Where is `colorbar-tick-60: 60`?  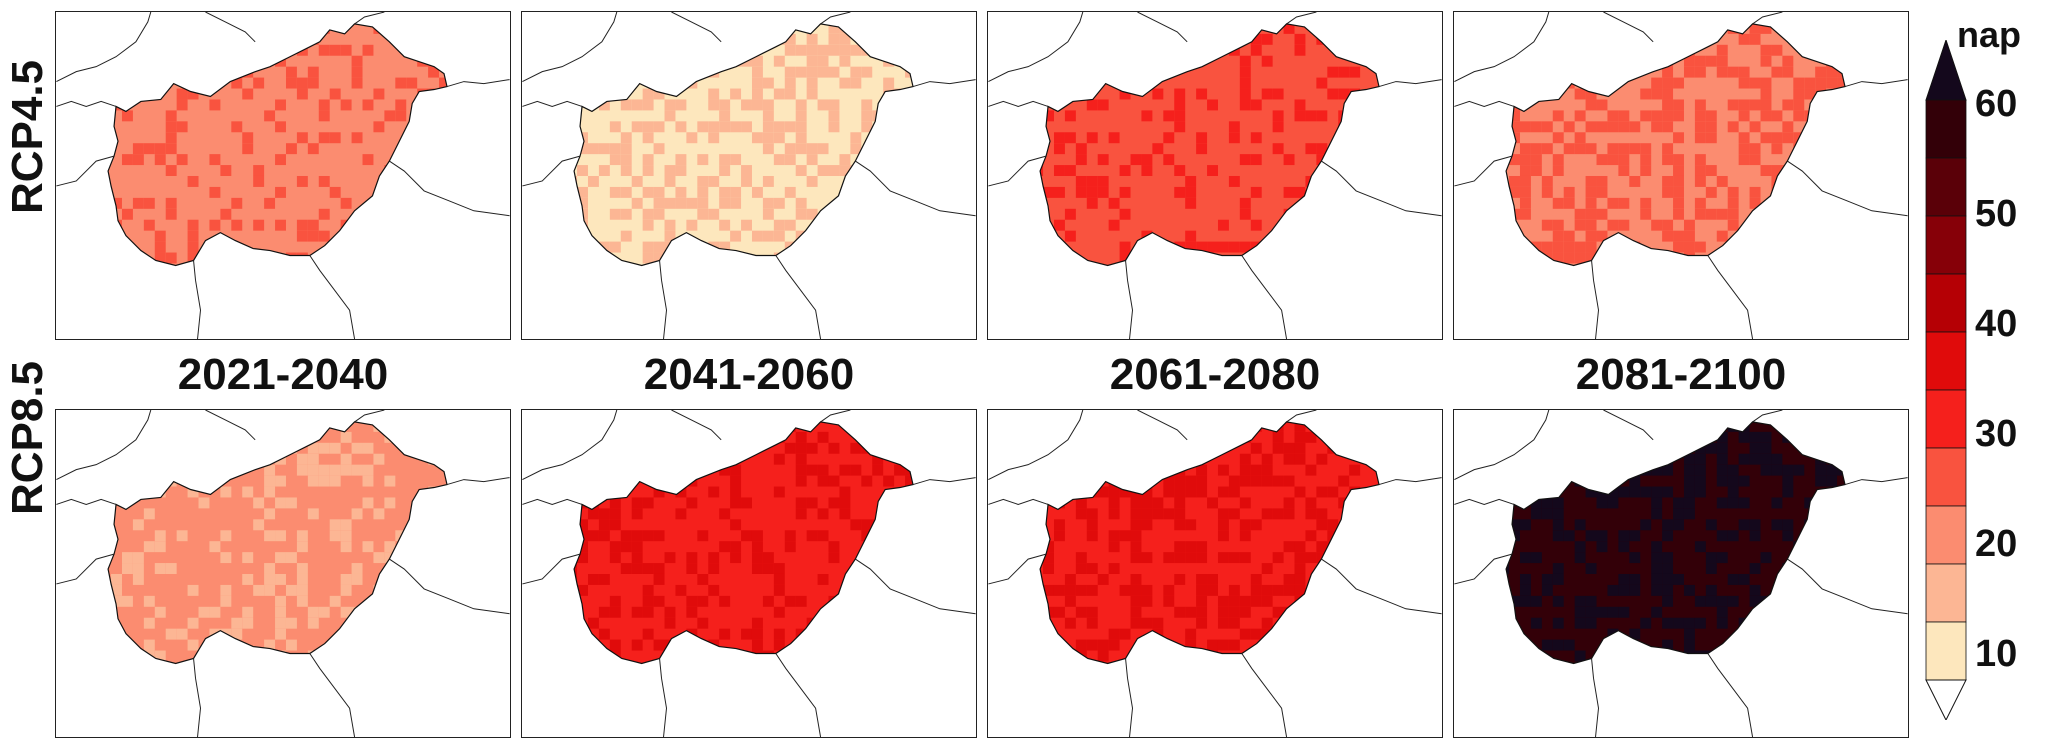
colorbar-tick-60: 60 is located at coordinates (1996, 104).